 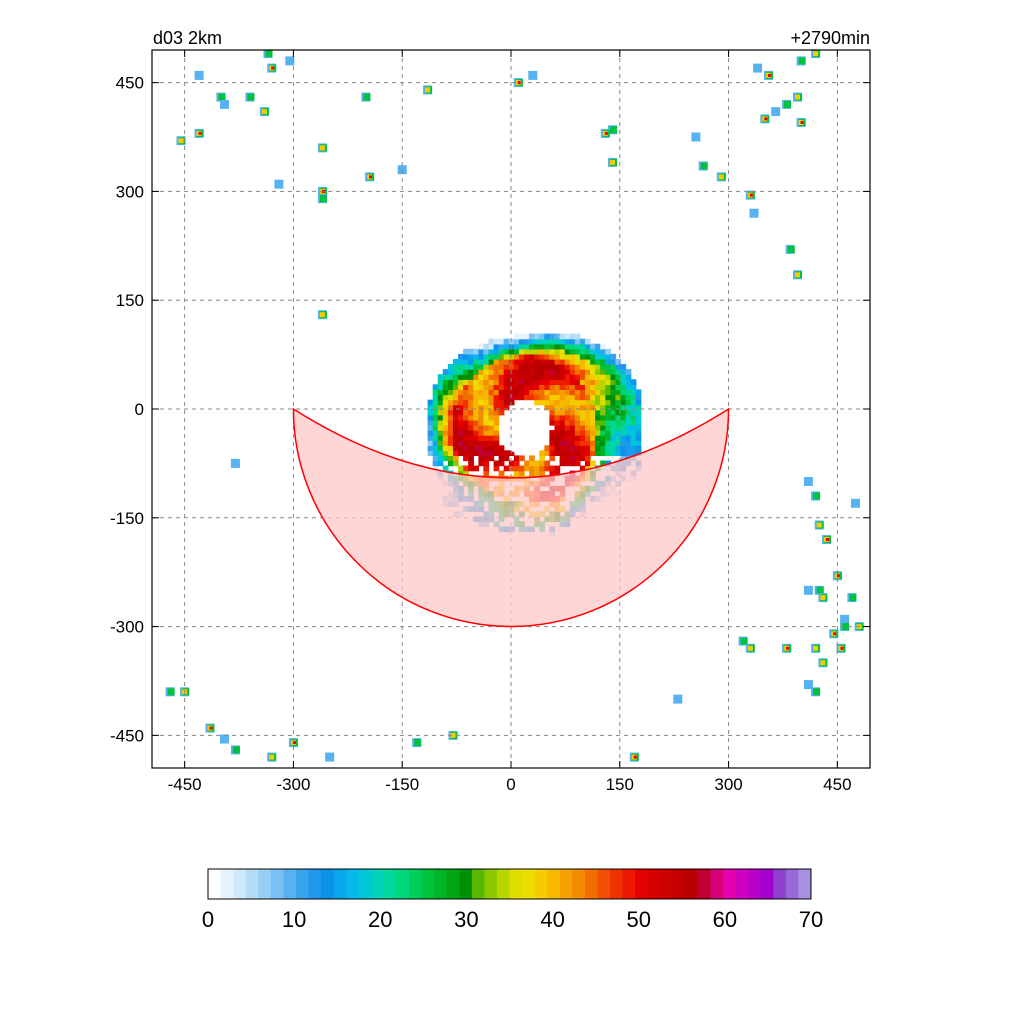 What do you see at coordinates (402, 784) in the screenshot?
I see `x-tick-label: -150` at bounding box center [402, 784].